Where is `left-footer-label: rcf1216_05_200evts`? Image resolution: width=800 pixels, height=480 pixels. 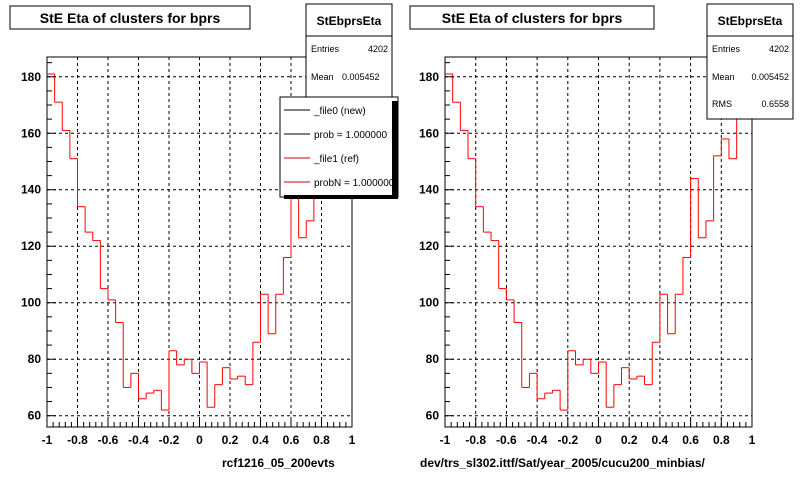 left-footer-label: rcf1216_05_200evts is located at coordinates (278, 463).